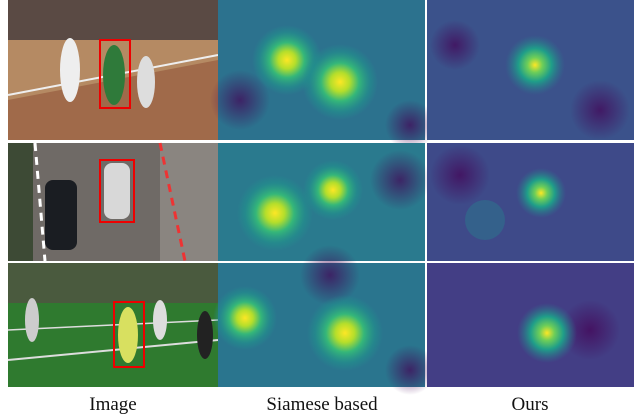  Describe the element at coordinates (113, 70) in the screenshot. I see `photo-basketball` at that location.